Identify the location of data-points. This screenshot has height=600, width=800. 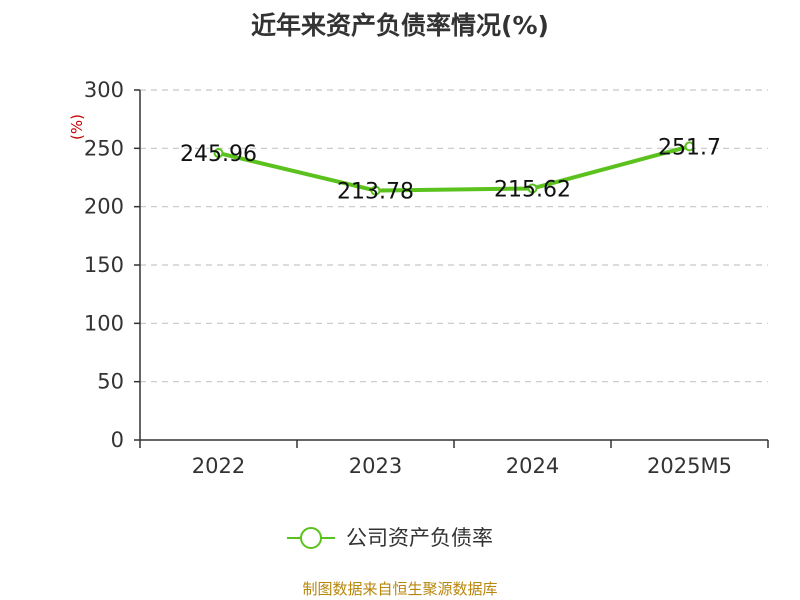
(454, 168).